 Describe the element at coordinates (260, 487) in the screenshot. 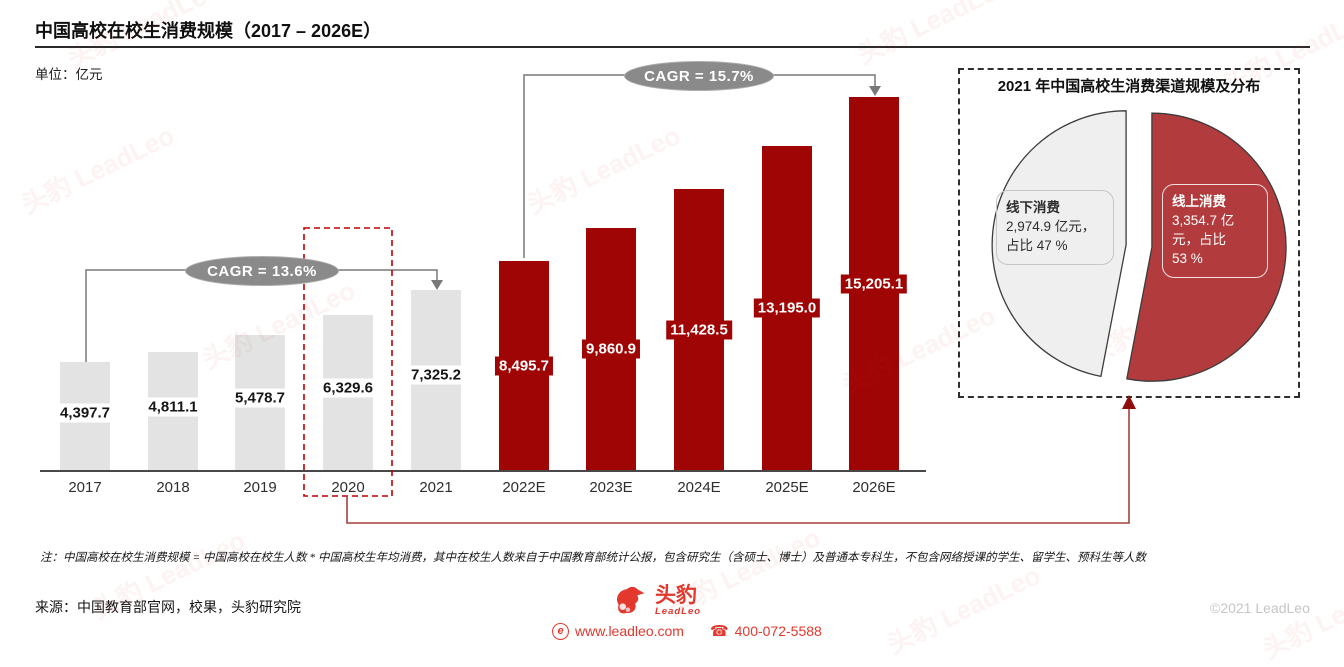

I see `x-axis-label: 2019` at that location.